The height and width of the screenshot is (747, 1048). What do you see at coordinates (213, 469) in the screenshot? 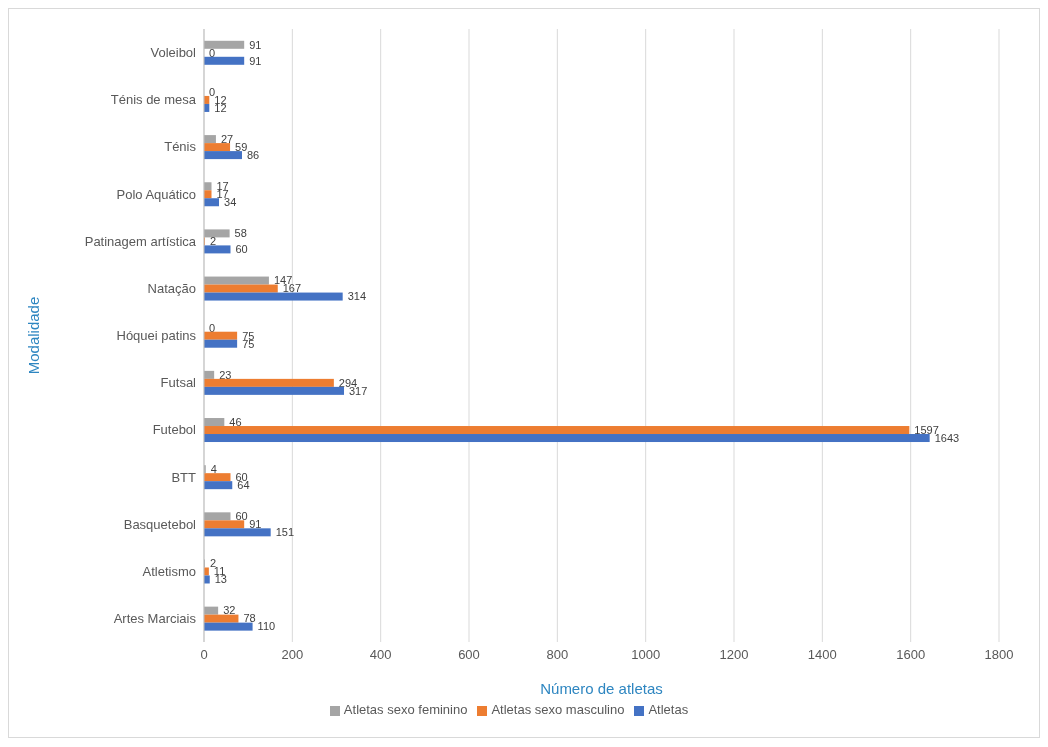
I see `data-label: 4` at bounding box center [213, 469].